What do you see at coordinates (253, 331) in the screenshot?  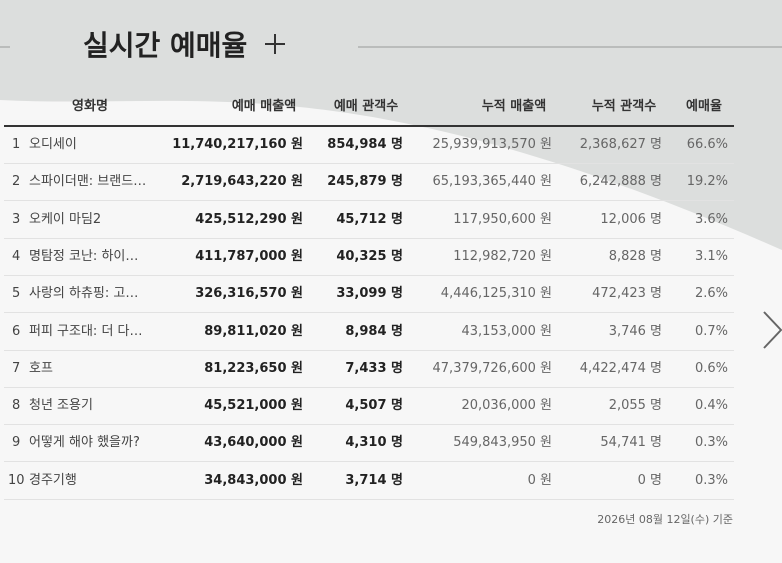 I see `cell: 89,811,020 원` at bounding box center [253, 331].